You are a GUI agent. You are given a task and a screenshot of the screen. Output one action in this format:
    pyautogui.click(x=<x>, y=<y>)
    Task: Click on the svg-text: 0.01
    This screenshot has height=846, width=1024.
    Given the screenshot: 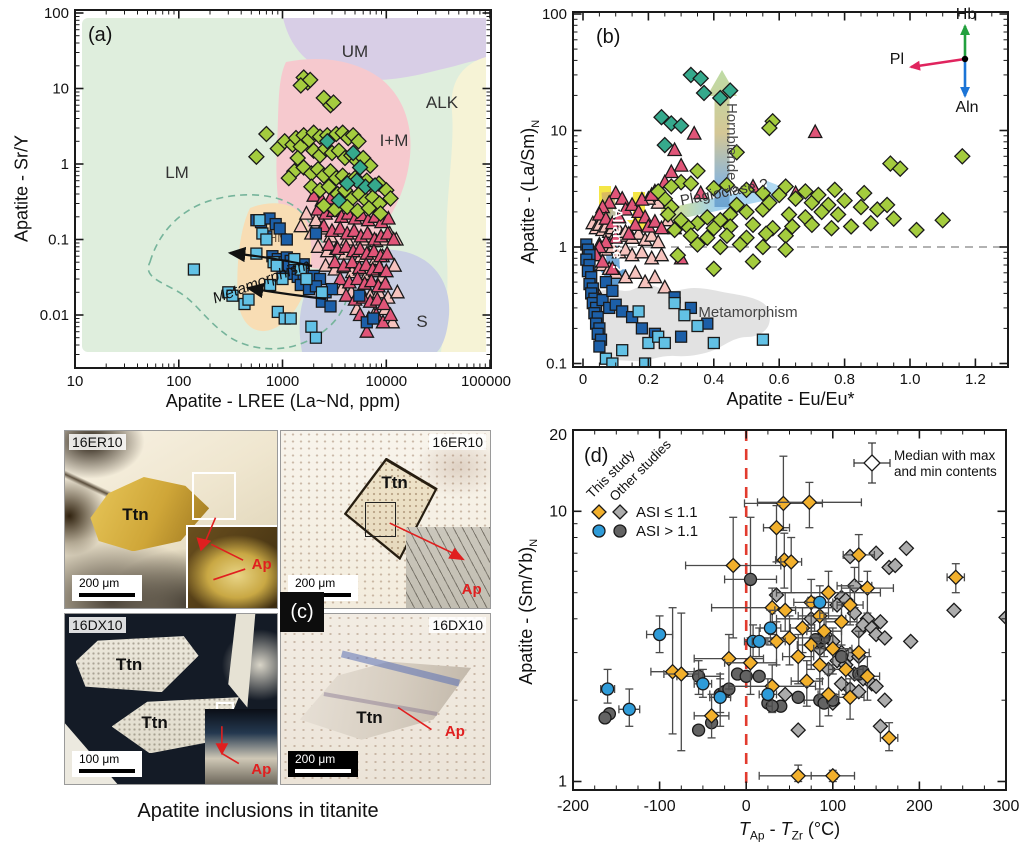 What is the action you would take?
    pyautogui.click(x=54, y=315)
    